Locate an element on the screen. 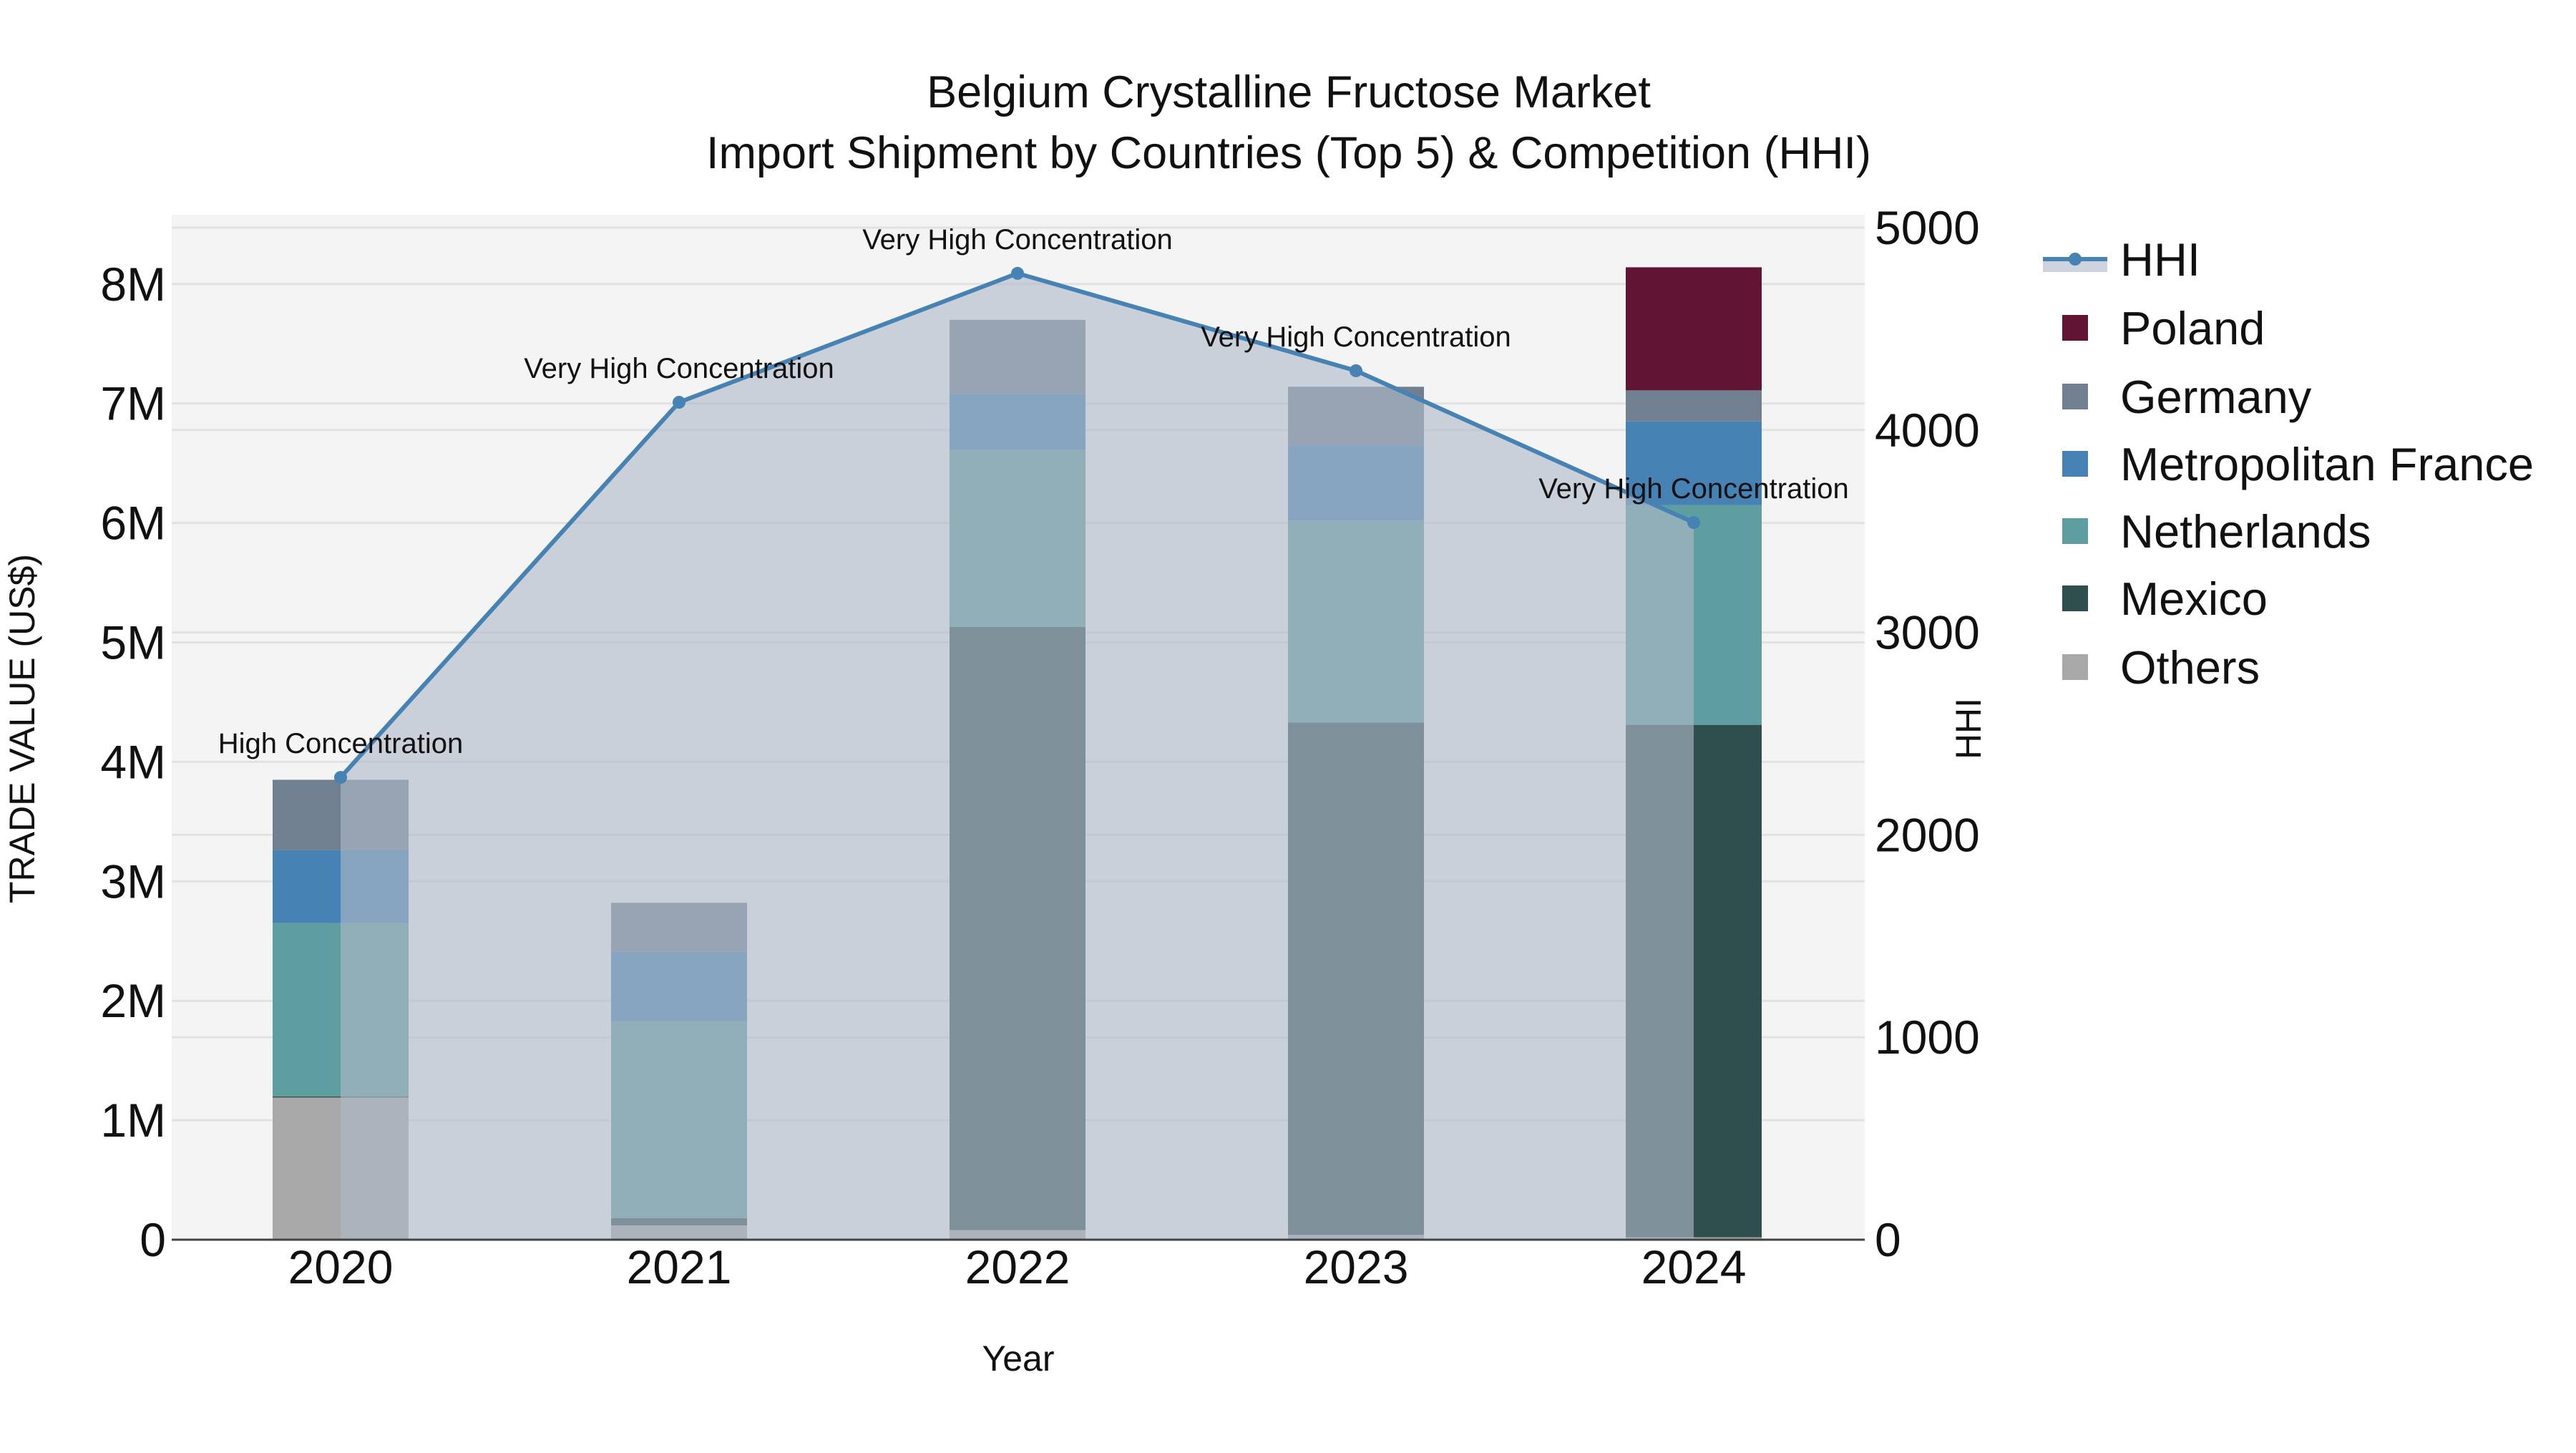 The image size is (2576, 1453). bar-segment-germany is located at coordinates (1694, 406).